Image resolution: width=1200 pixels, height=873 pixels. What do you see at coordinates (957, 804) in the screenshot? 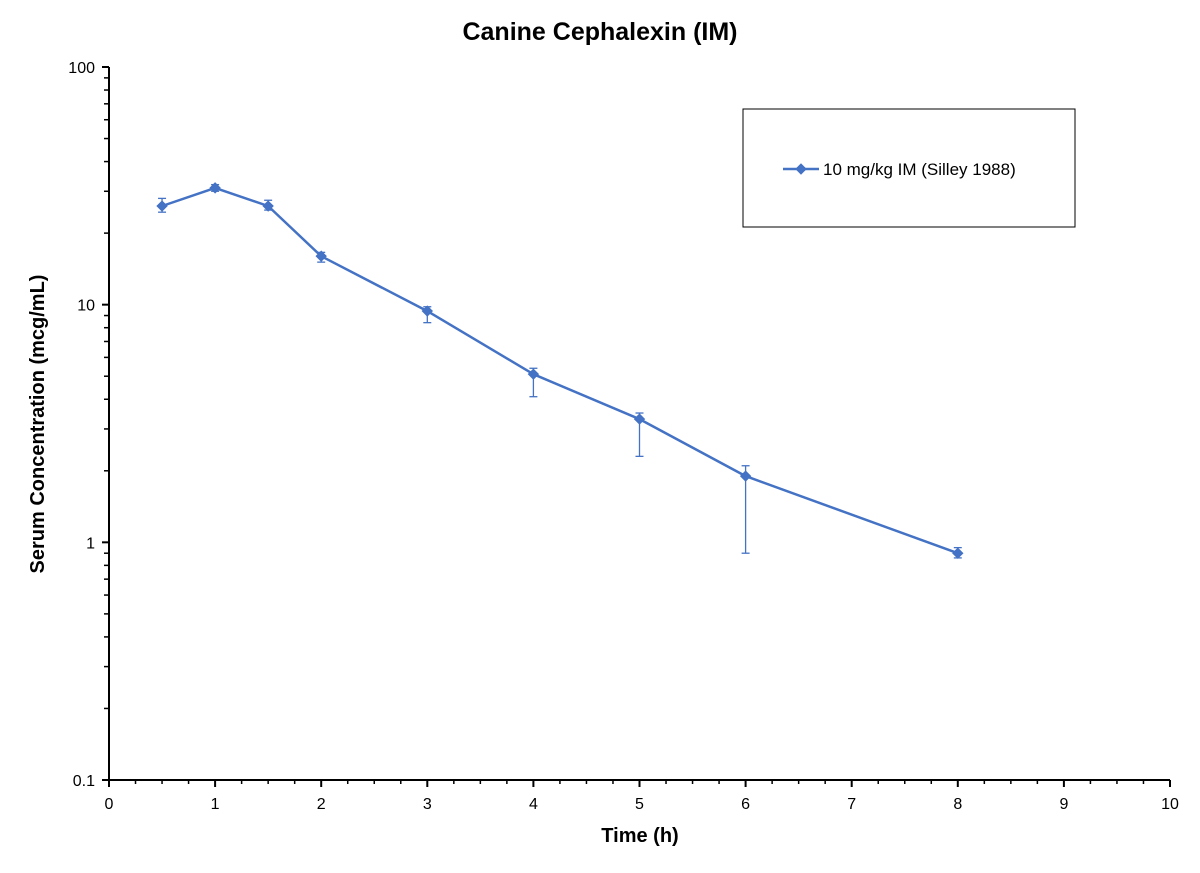
I see `x-tick-label: 8` at bounding box center [957, 804].